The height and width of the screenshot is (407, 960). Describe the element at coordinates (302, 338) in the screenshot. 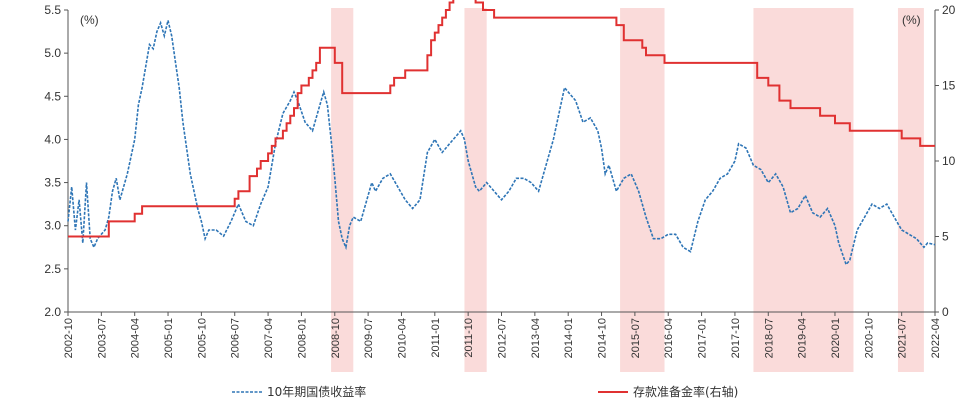

I see `x-tick-label: 2008-01` at that location.